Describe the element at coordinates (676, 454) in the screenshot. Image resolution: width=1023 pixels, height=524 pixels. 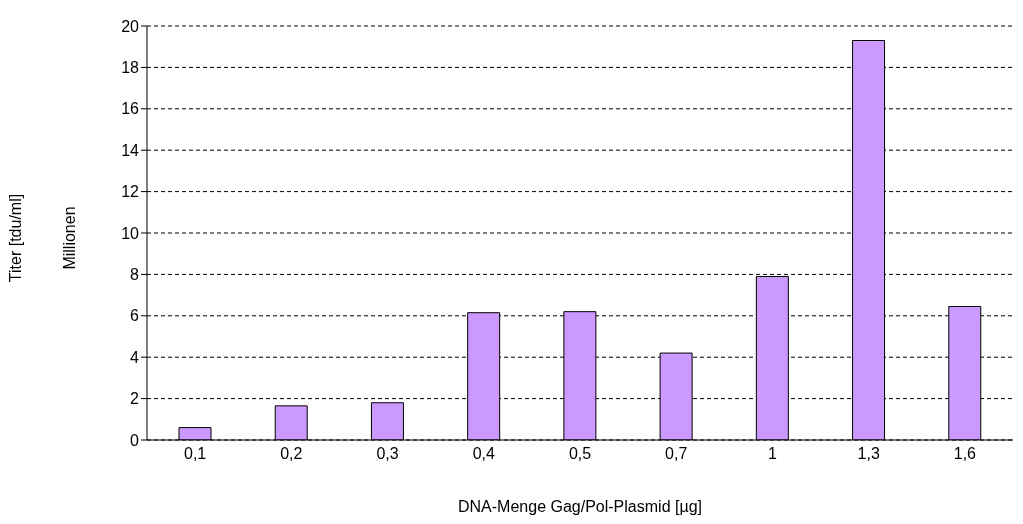
I see `x-tick-label: 0,7` at that location.